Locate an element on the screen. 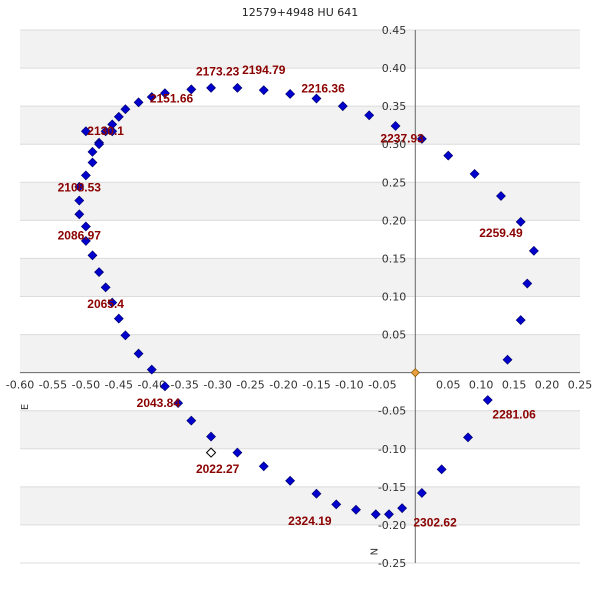  x-tick-label: -0.55 is located at coordinates (53, 385).